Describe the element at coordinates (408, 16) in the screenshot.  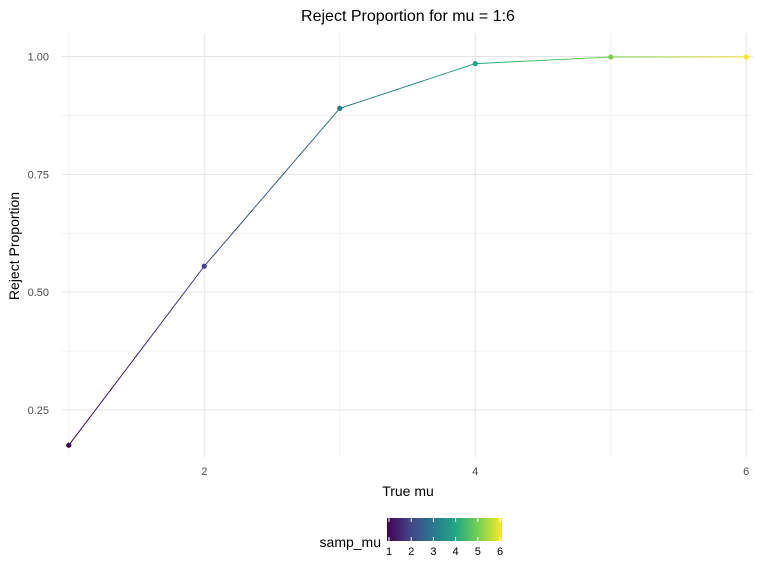
I see `chart-title: Reject Proportion for mu = 1:6` at that location.